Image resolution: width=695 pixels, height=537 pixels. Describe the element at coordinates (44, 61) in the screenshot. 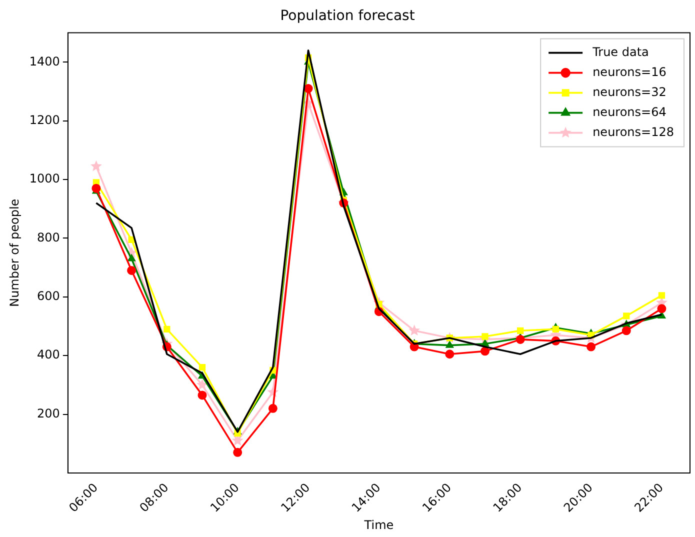

I see `y-tick-label: 1400` at that location.